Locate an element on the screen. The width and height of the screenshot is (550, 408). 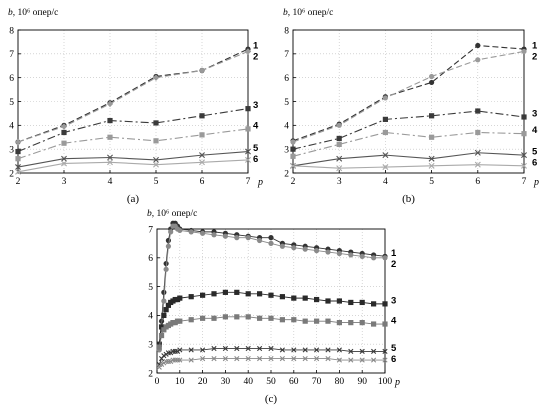
panel-label: (b) is located at coordinates (408, 199).